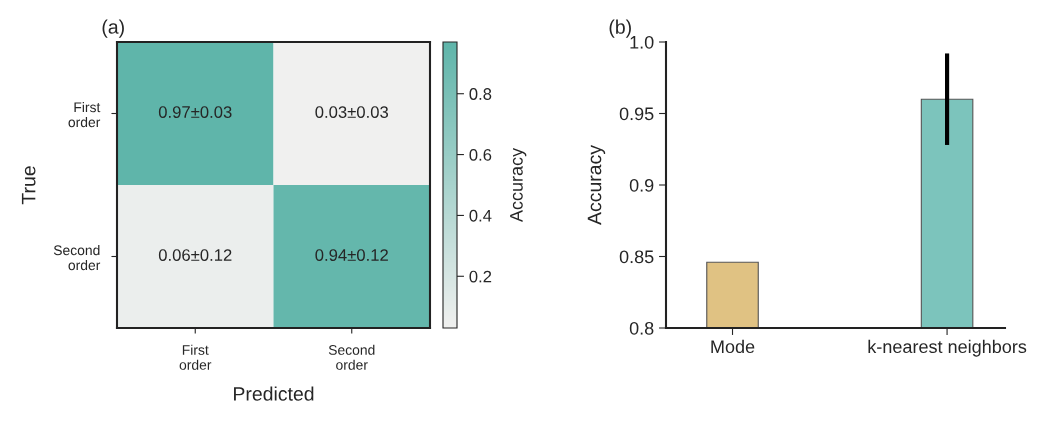  I want to click on data-label: 0.06±0.12, so click(195, 255).